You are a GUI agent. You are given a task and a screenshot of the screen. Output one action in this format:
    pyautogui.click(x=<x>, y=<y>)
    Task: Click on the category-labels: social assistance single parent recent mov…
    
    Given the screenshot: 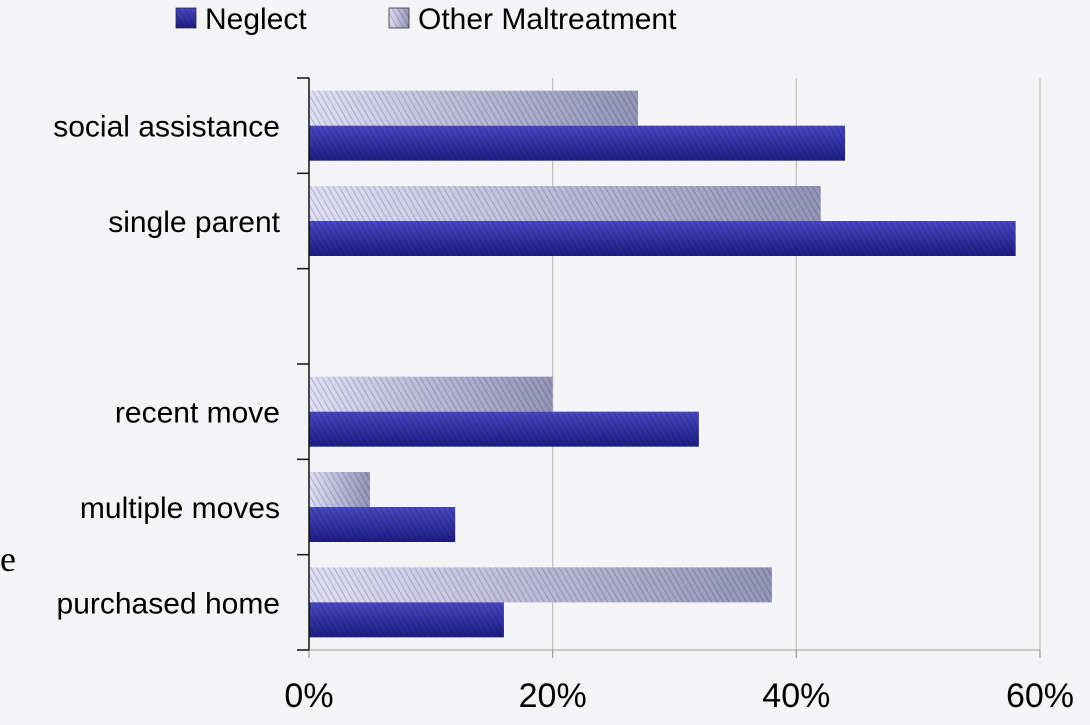 What is the action you would take?
    pyautogui.click(x=166, y=366)
    